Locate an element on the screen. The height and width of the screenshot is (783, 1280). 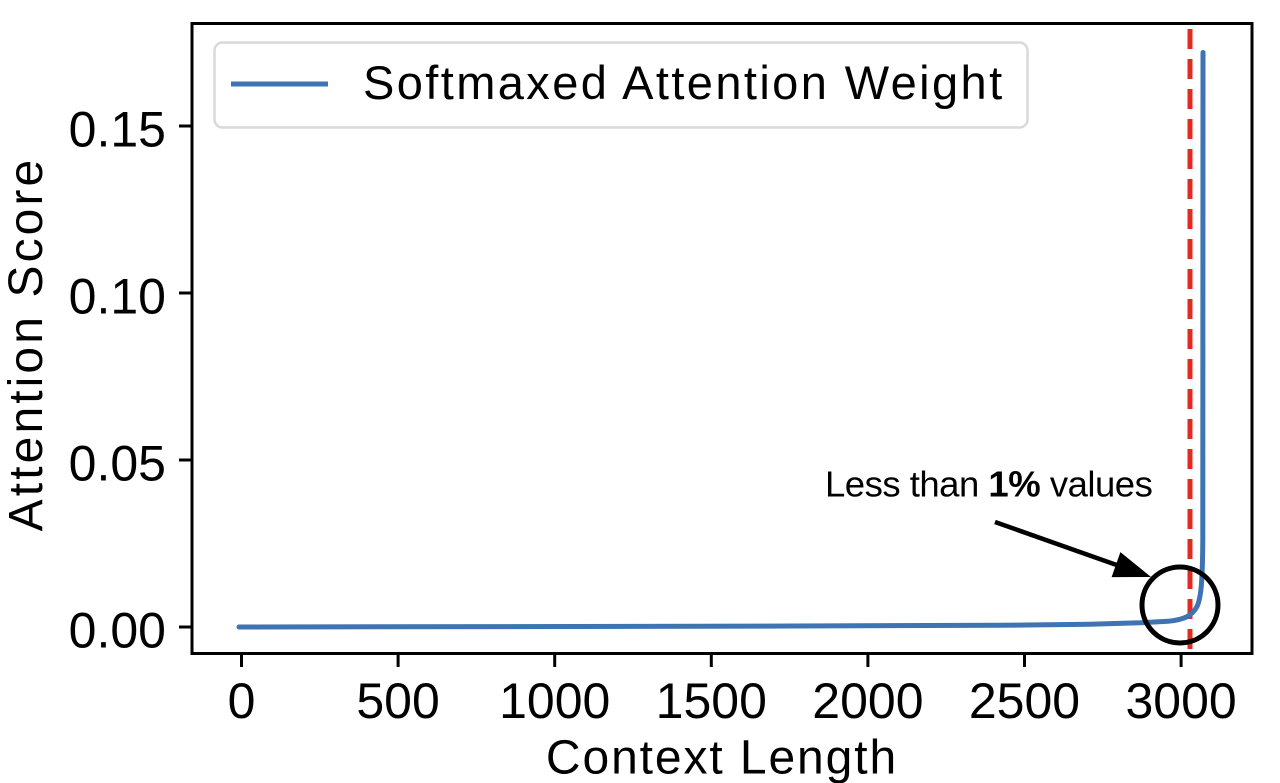
svg-text: 0.05 is located at coordinates (117, 464).